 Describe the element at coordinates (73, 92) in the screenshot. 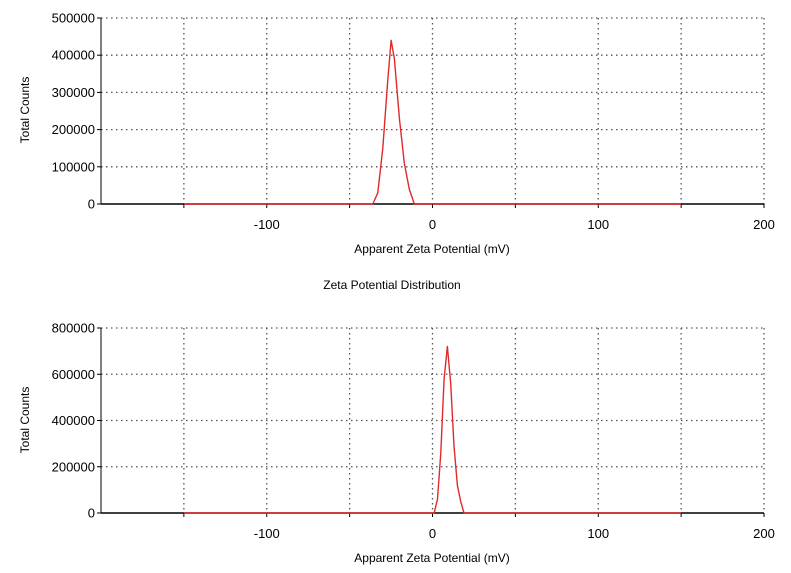

I see `y-tick-label: 300000` at that location.